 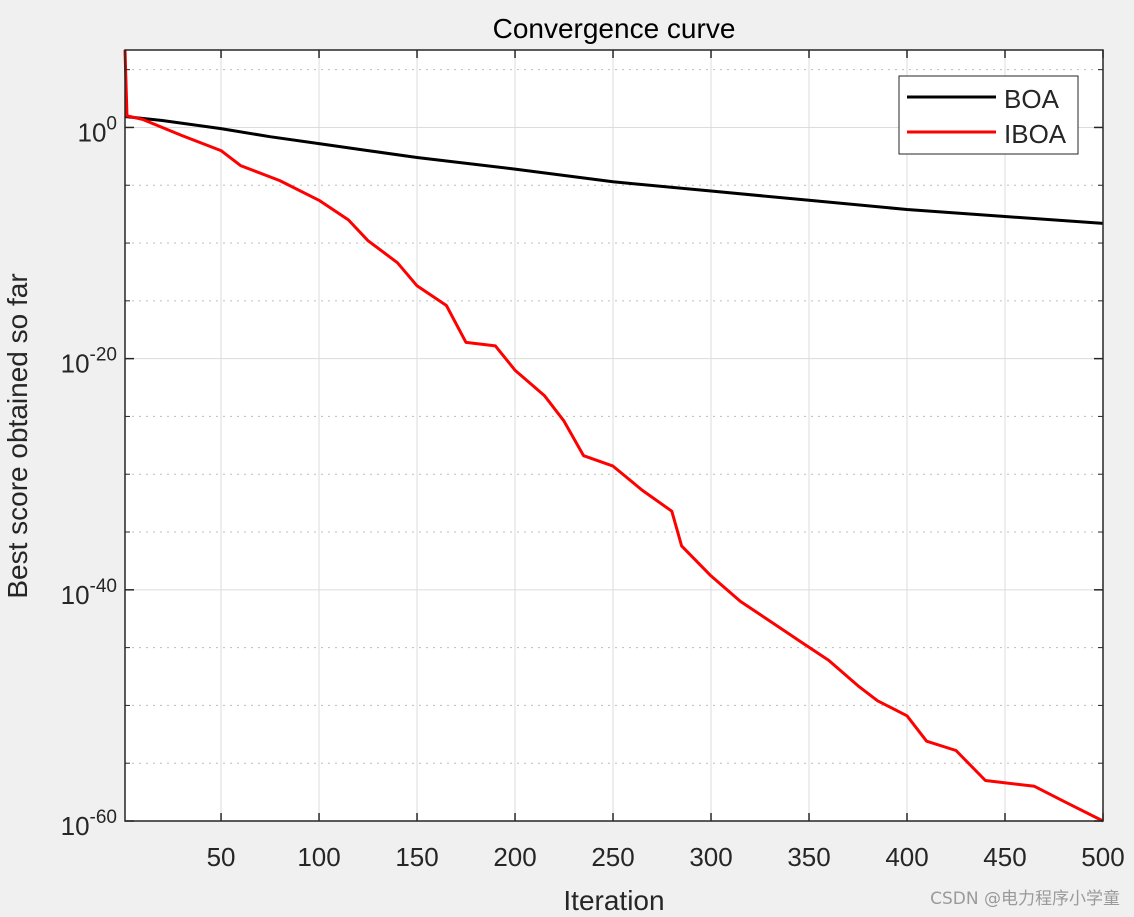 I want to click on legend-box, so click(x=988, y=115).